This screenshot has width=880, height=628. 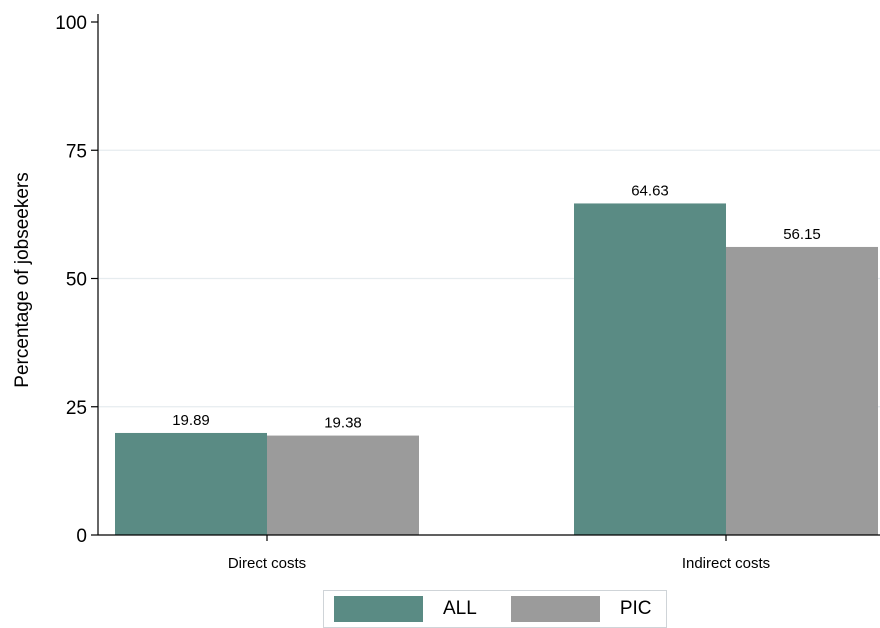 I want to click on legend-label-pic: PIC, so click(x=635, y=608).